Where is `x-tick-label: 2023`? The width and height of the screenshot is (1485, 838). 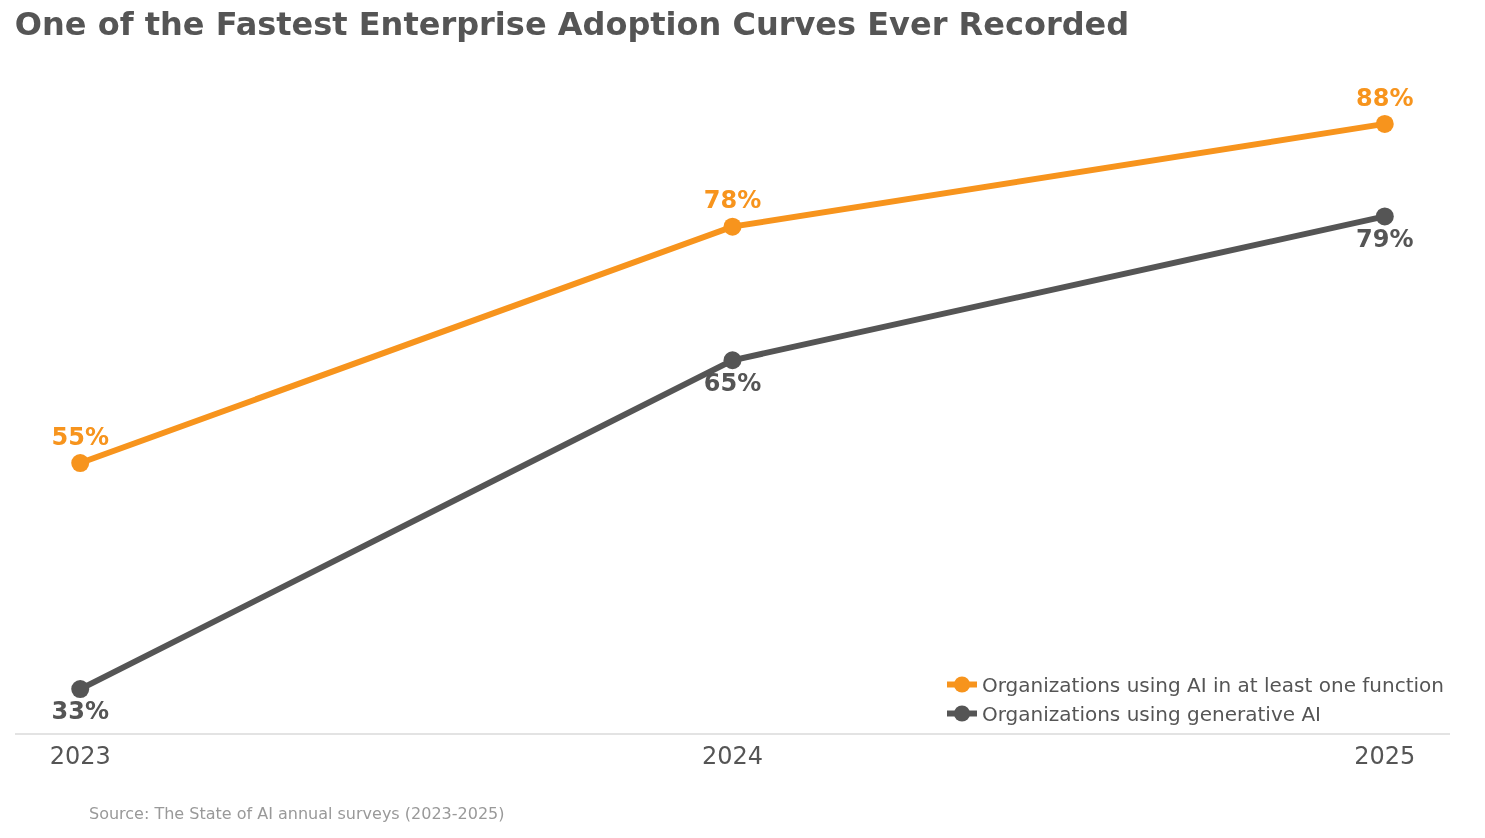
x-tick-label: 2023 is located at coordinates (80, 755).